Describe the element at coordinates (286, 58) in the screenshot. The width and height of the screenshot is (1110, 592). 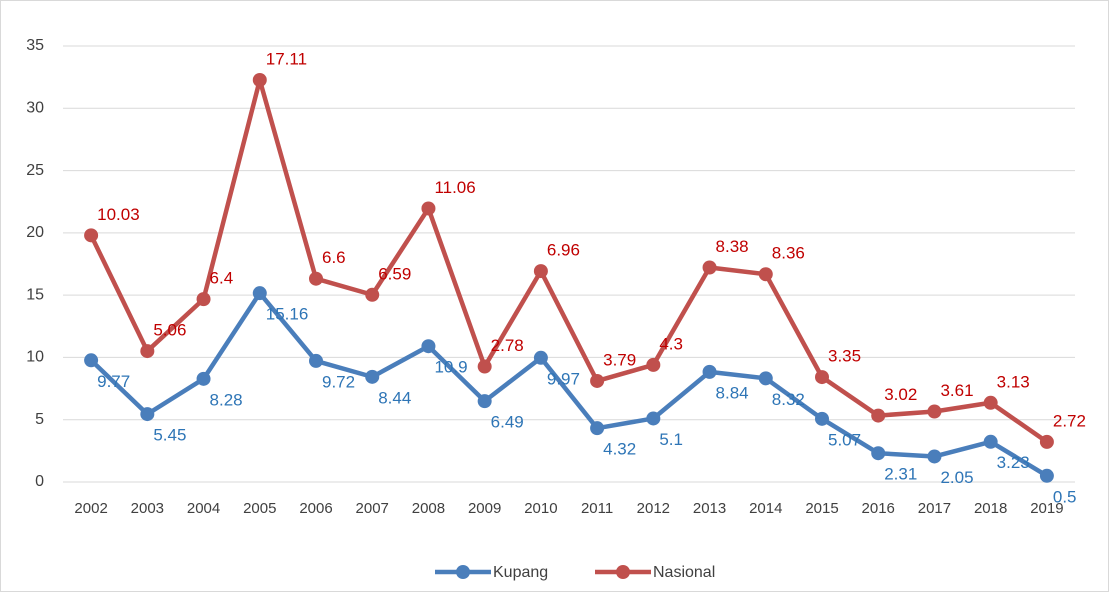
I see `data-label: 17.11` at that location.